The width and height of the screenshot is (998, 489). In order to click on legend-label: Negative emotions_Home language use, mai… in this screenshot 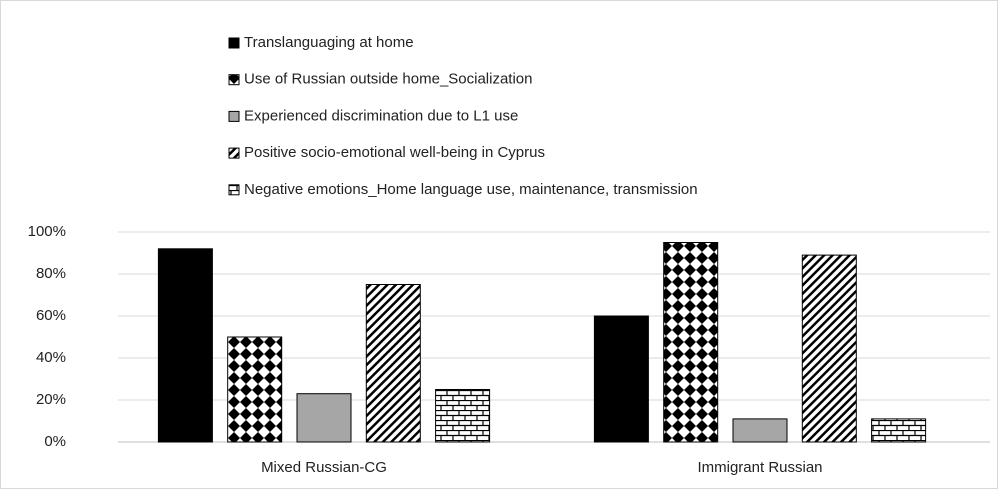, I will do `click(471, 189)`.